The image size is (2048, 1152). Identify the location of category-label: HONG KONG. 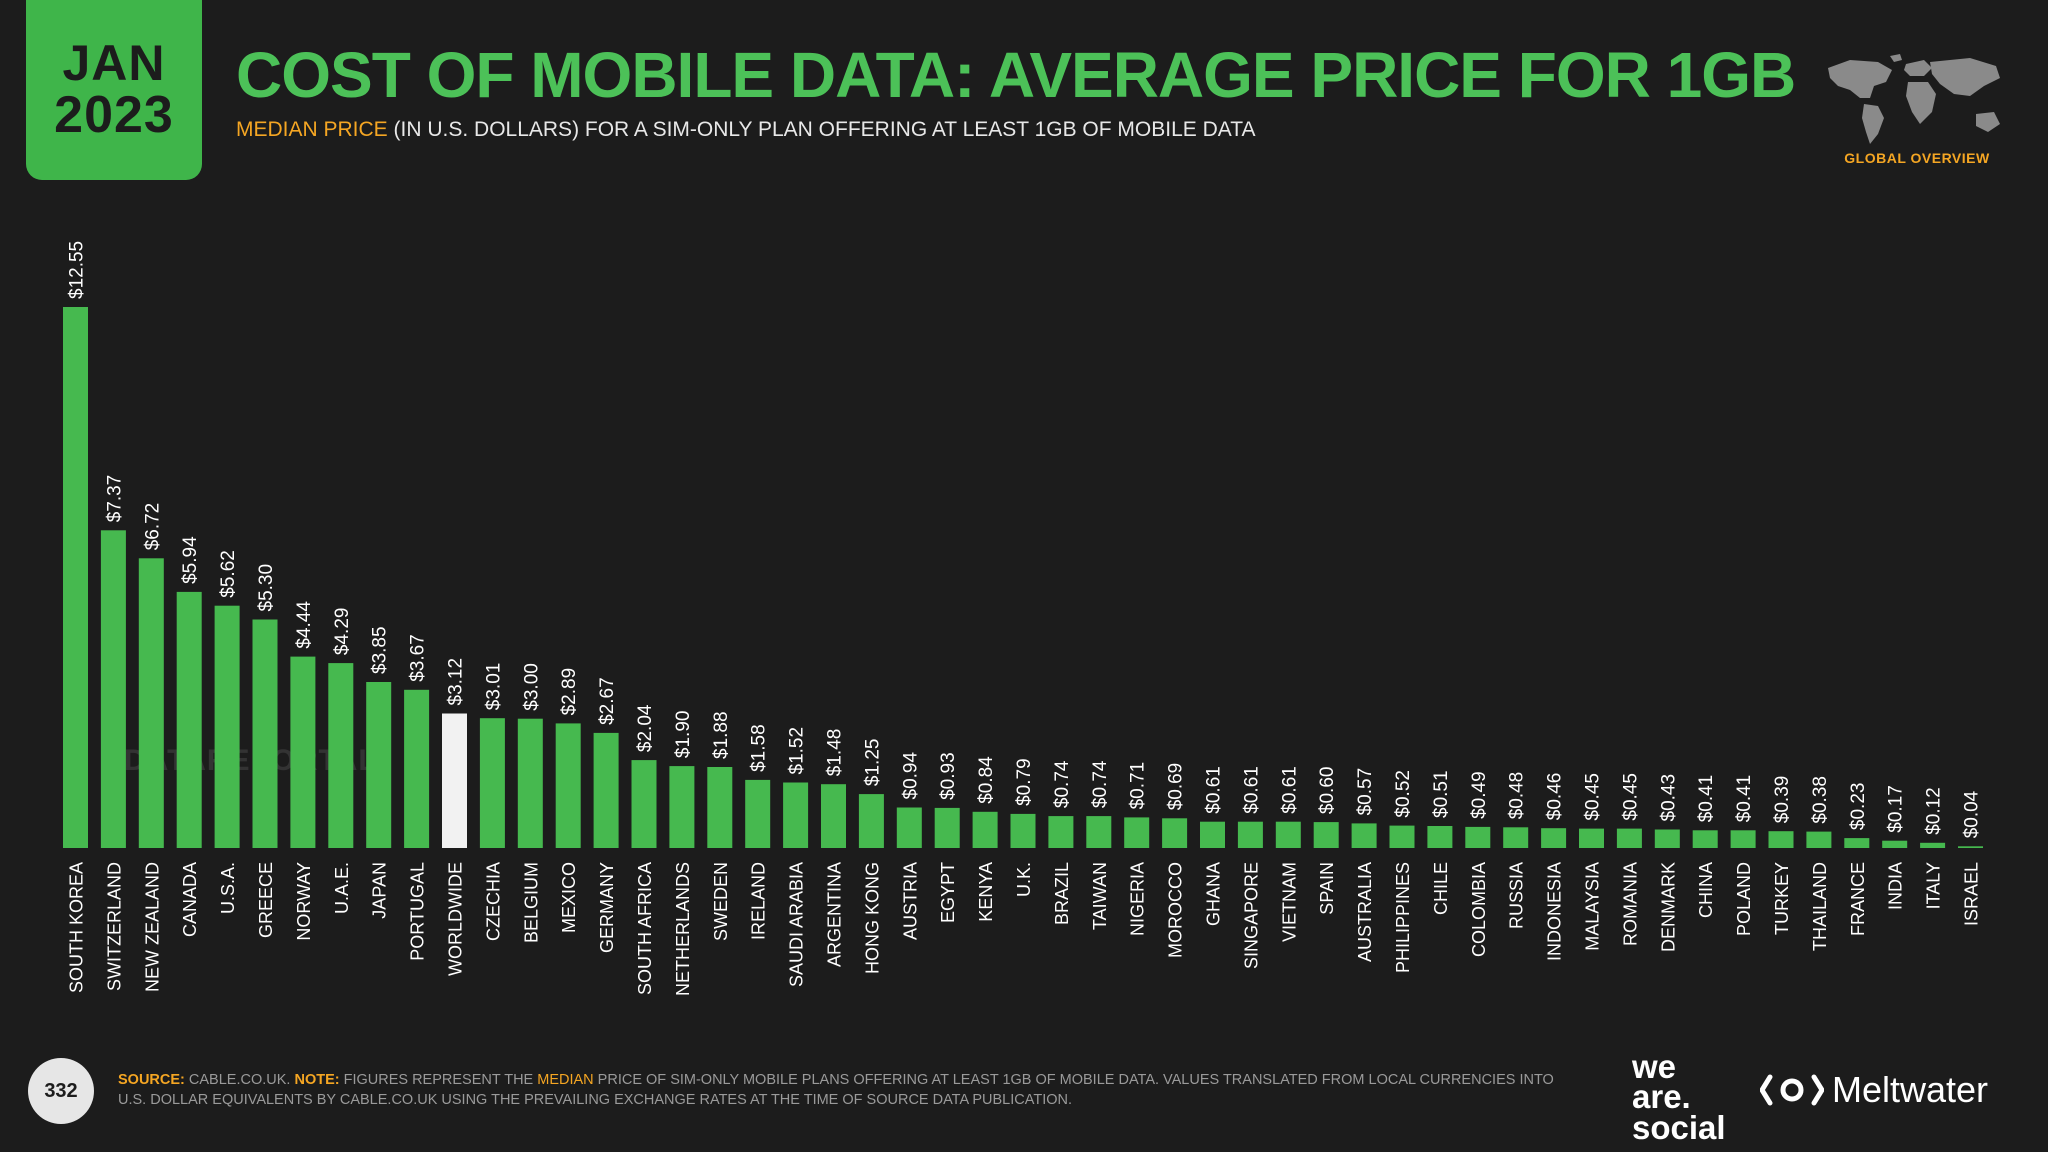
(872, 918).